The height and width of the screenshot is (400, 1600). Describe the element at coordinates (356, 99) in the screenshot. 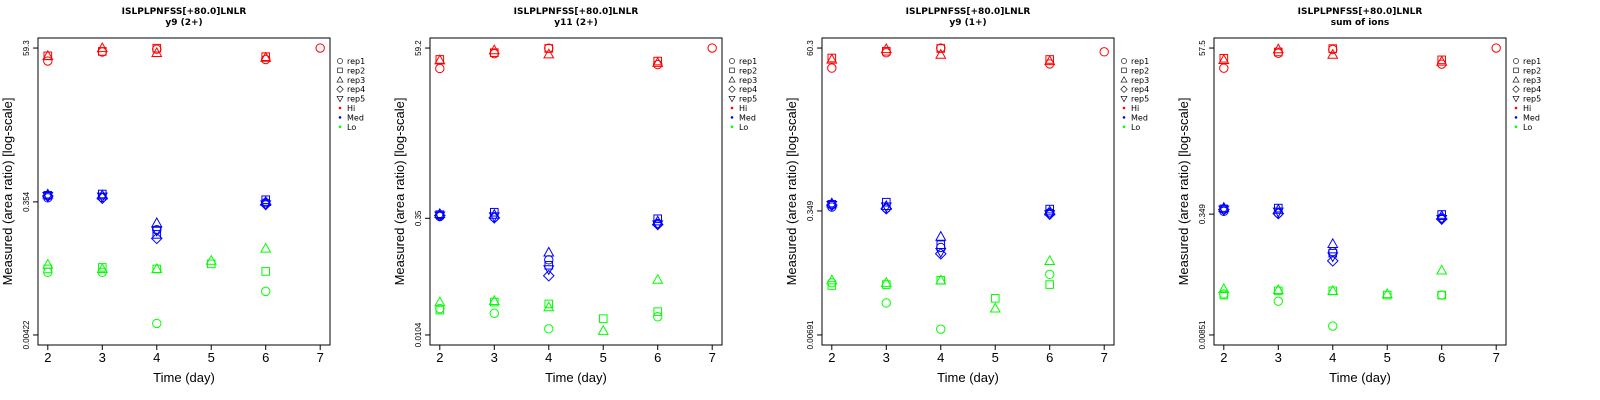

I see `legend-label: rep5` at that location.